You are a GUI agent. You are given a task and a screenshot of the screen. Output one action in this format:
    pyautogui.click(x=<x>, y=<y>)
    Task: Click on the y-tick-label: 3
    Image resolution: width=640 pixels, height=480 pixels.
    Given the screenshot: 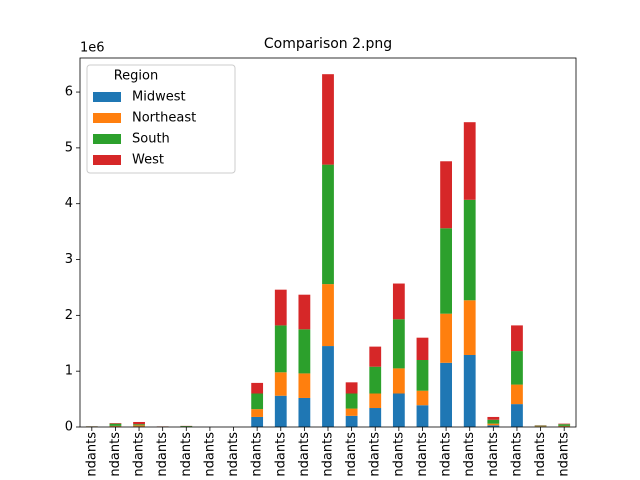 What is the action you would take?
    pyautogui.click(x=69, y=259)
    